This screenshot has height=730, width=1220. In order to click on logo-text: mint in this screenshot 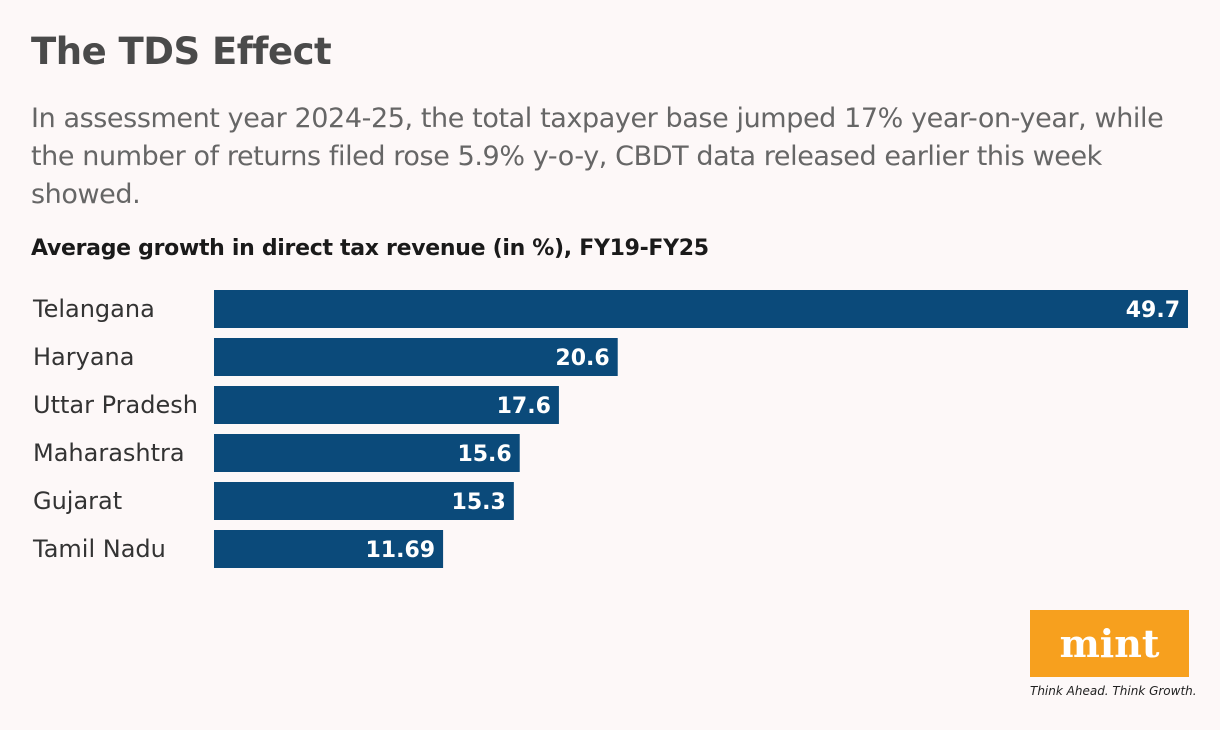, I will do `click(1109, 643)`.